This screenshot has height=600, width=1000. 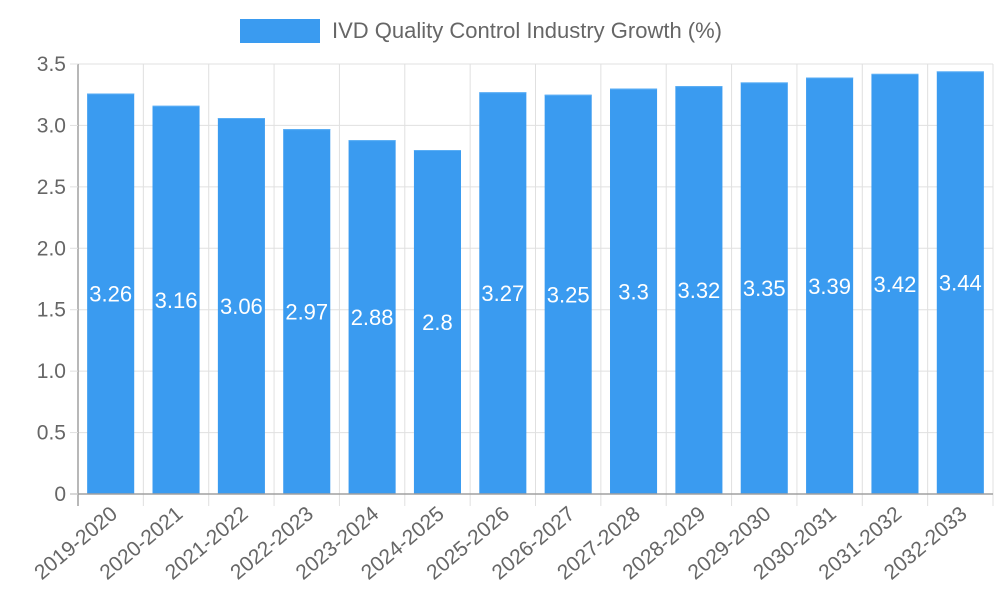 I want to click on data-label: 3.44, so click(x=960, y=283).